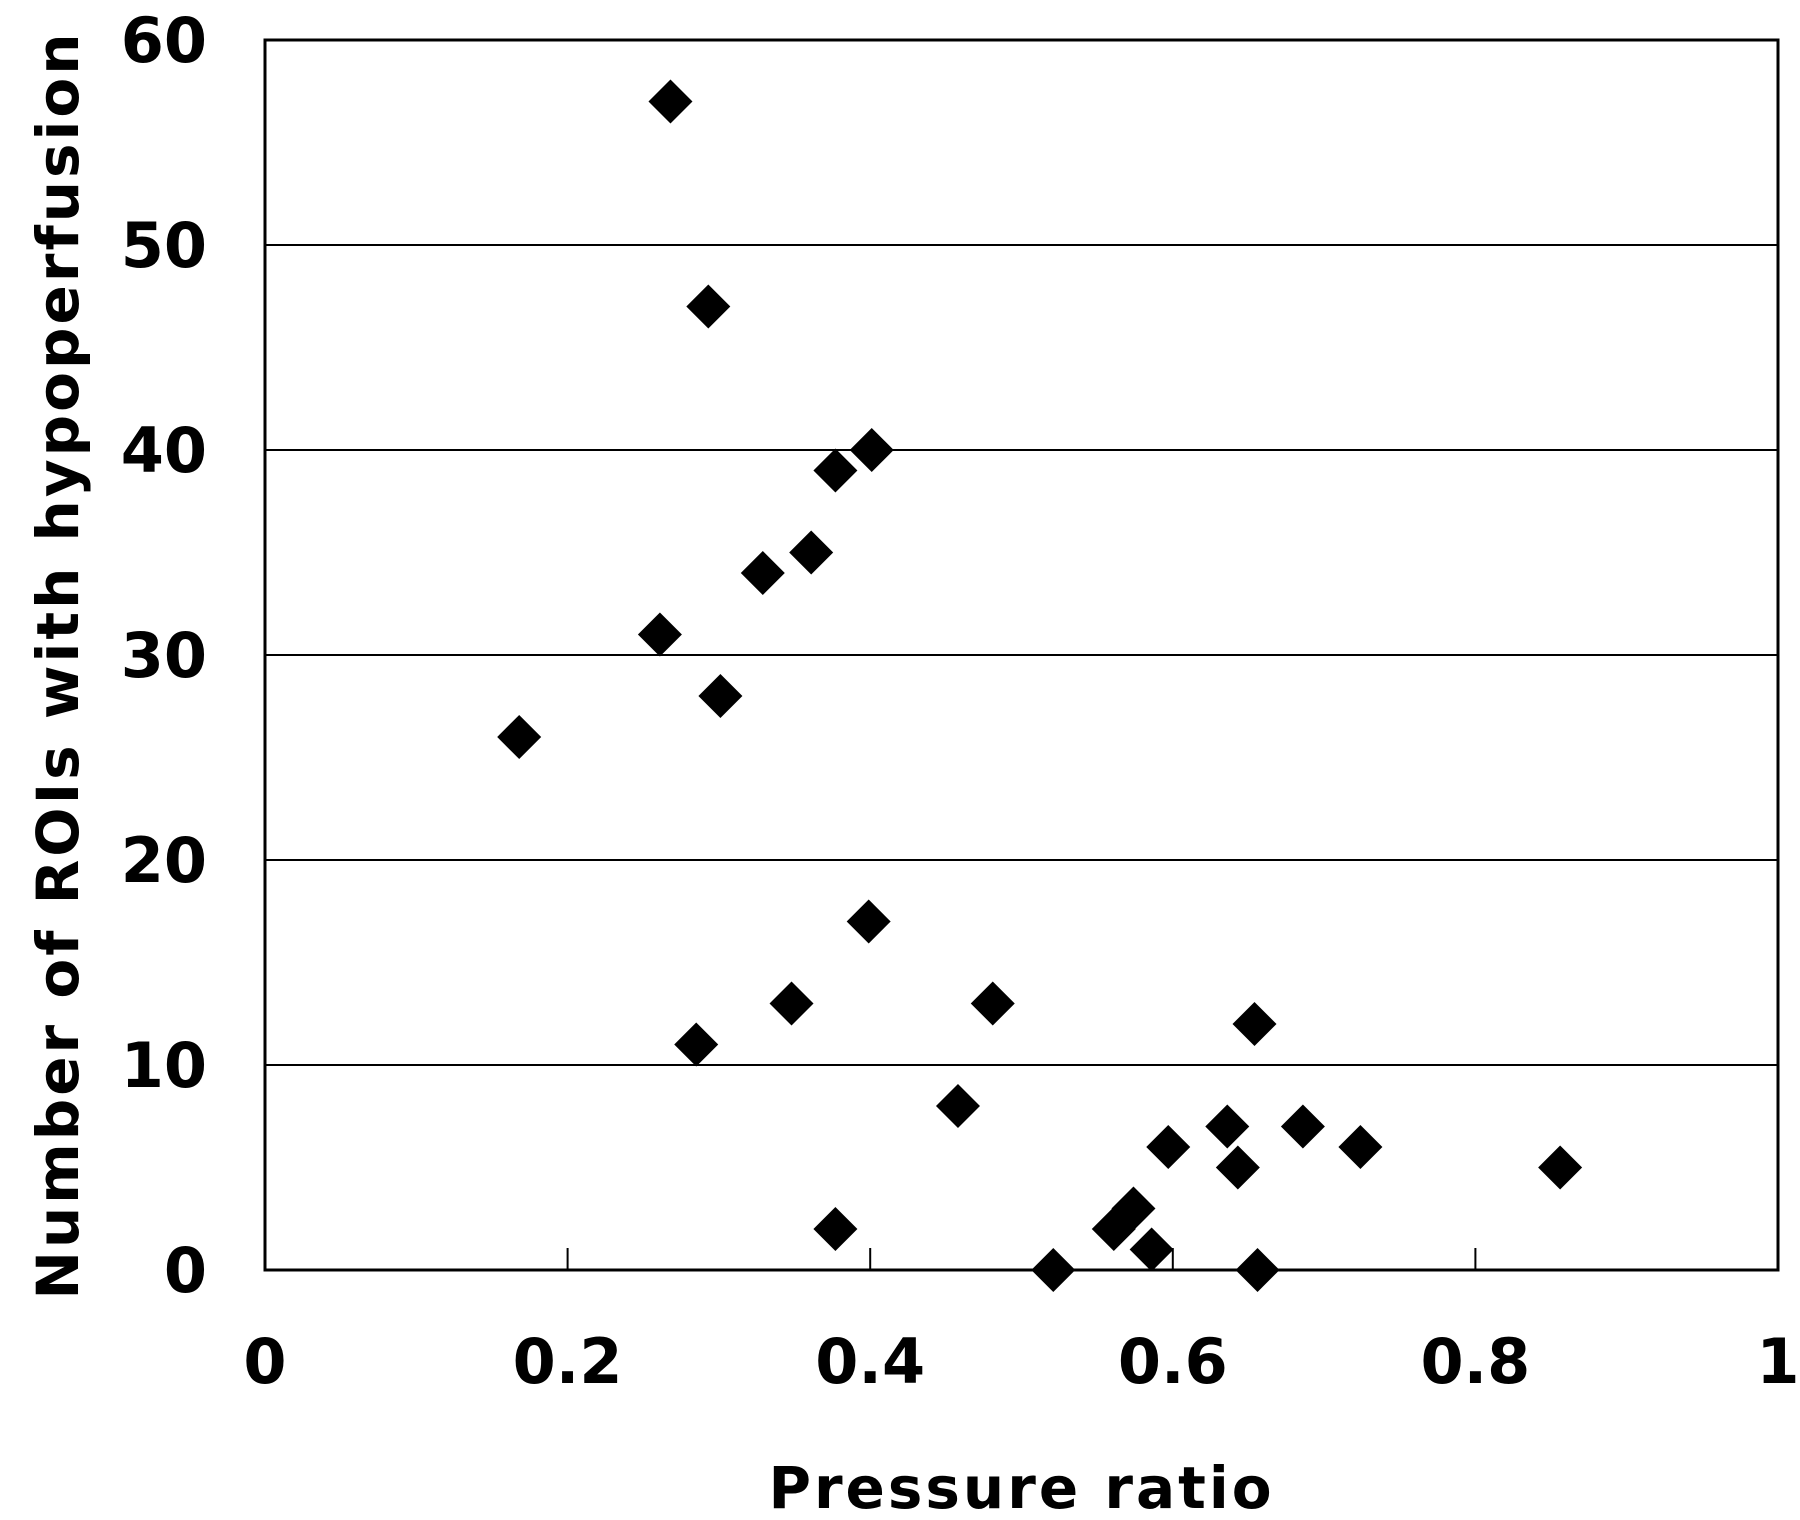  Describe the element at coordinates (164, 40) in the screenshot. I see `y-tick-label: 60` at that location.